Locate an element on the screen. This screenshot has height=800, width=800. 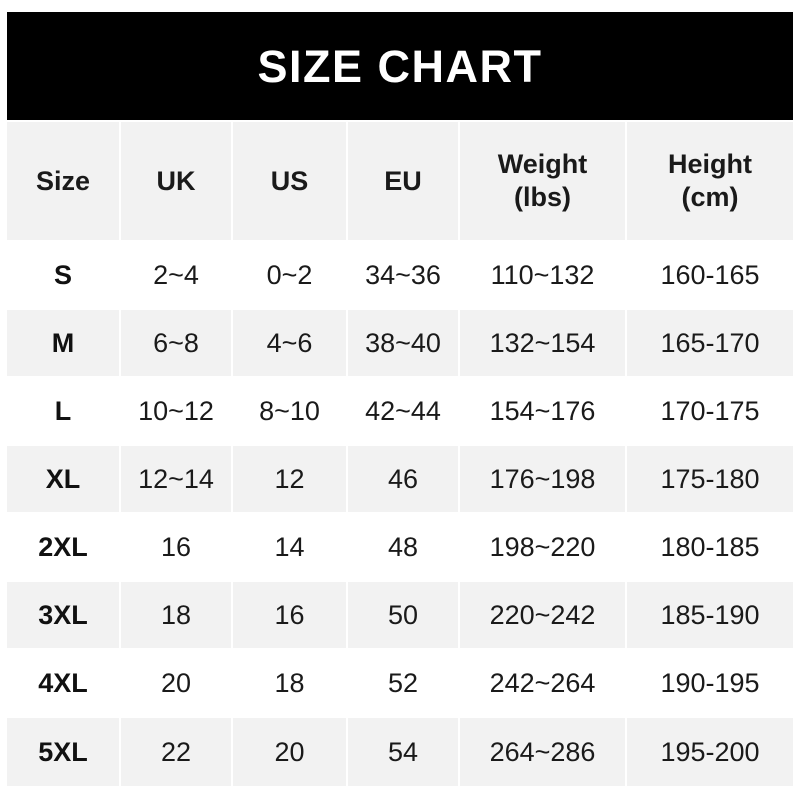
cell-size: 2XL is located at coordinates (64, 548).